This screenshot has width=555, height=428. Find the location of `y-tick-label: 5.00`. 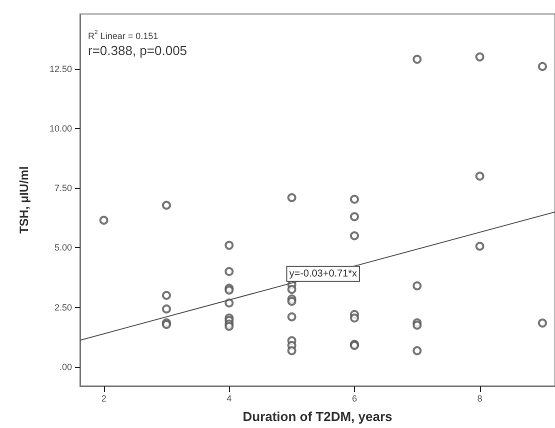

y-tick-label: 5.00 is located at coordinates (63, 247).